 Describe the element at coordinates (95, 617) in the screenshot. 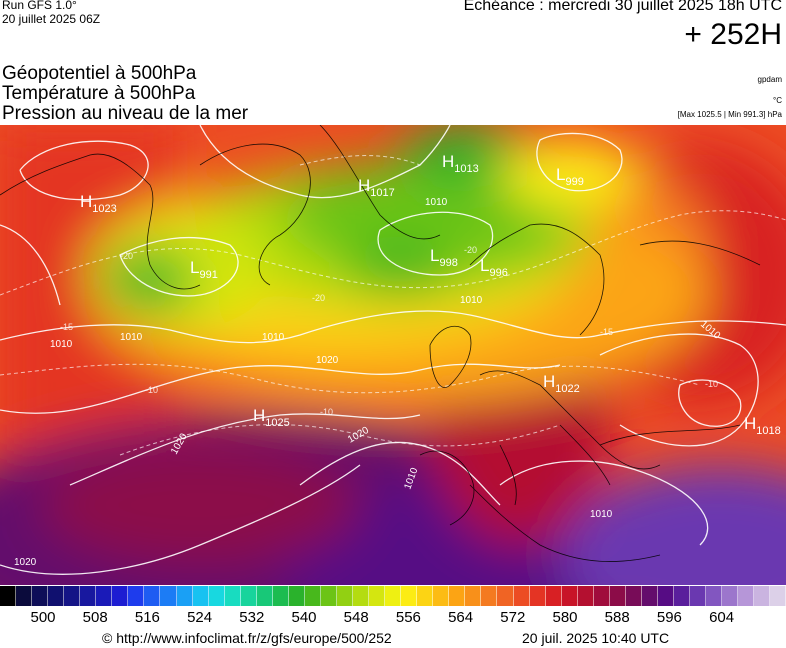

I see `scale-tick-label: 508` at that location.